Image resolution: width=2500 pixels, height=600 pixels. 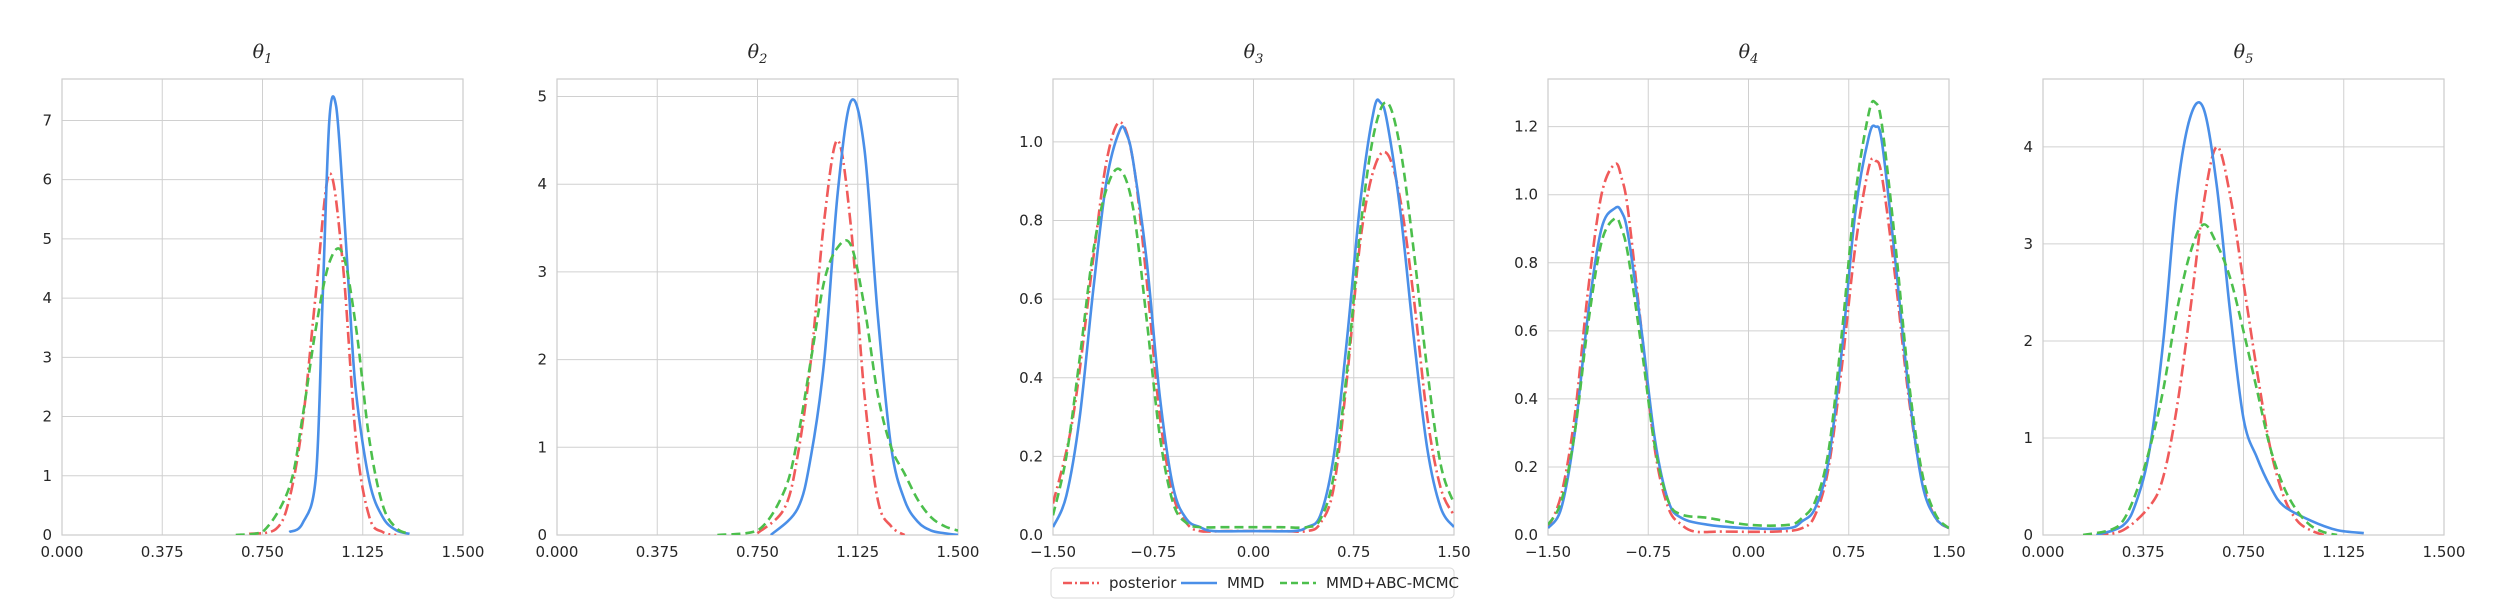 What do you see at coordinates (1392, 583) in the screenshot?
I see `legend-label: MMD+ABC-MCMC` at bounding box center [1392, 583].